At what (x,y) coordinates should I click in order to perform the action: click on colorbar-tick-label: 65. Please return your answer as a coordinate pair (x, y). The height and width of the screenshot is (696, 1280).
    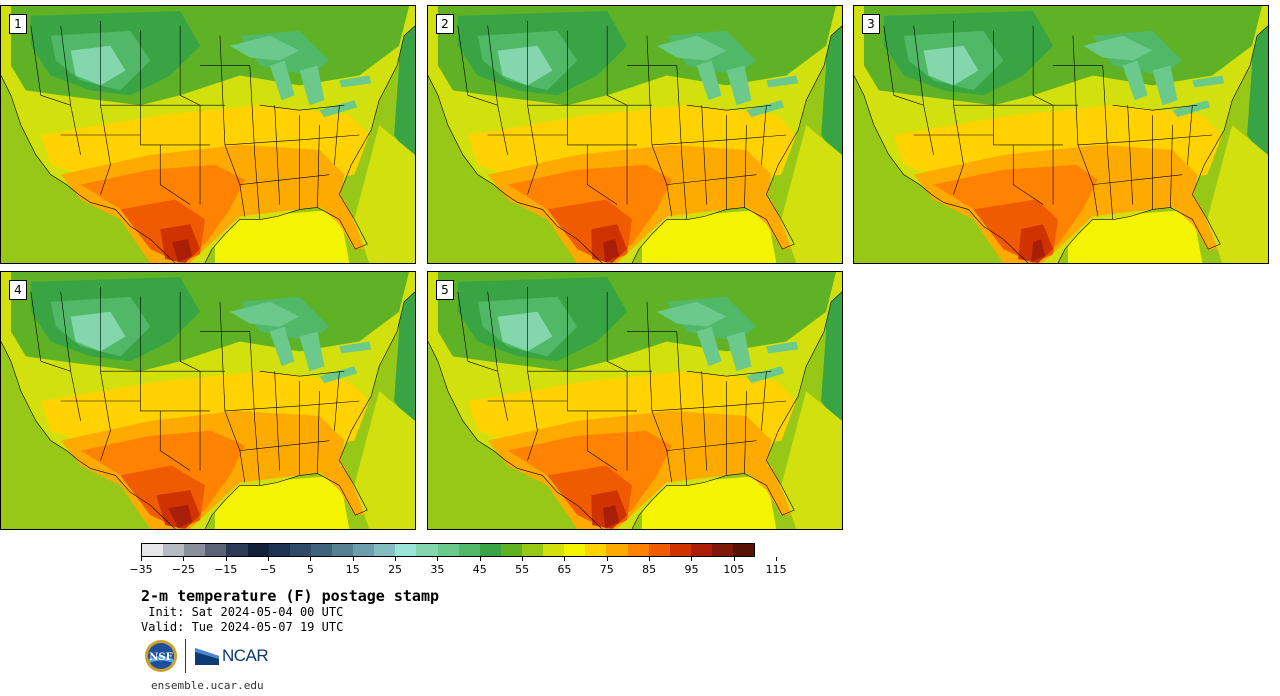
    Looking at the image, I should click on (564, 569).